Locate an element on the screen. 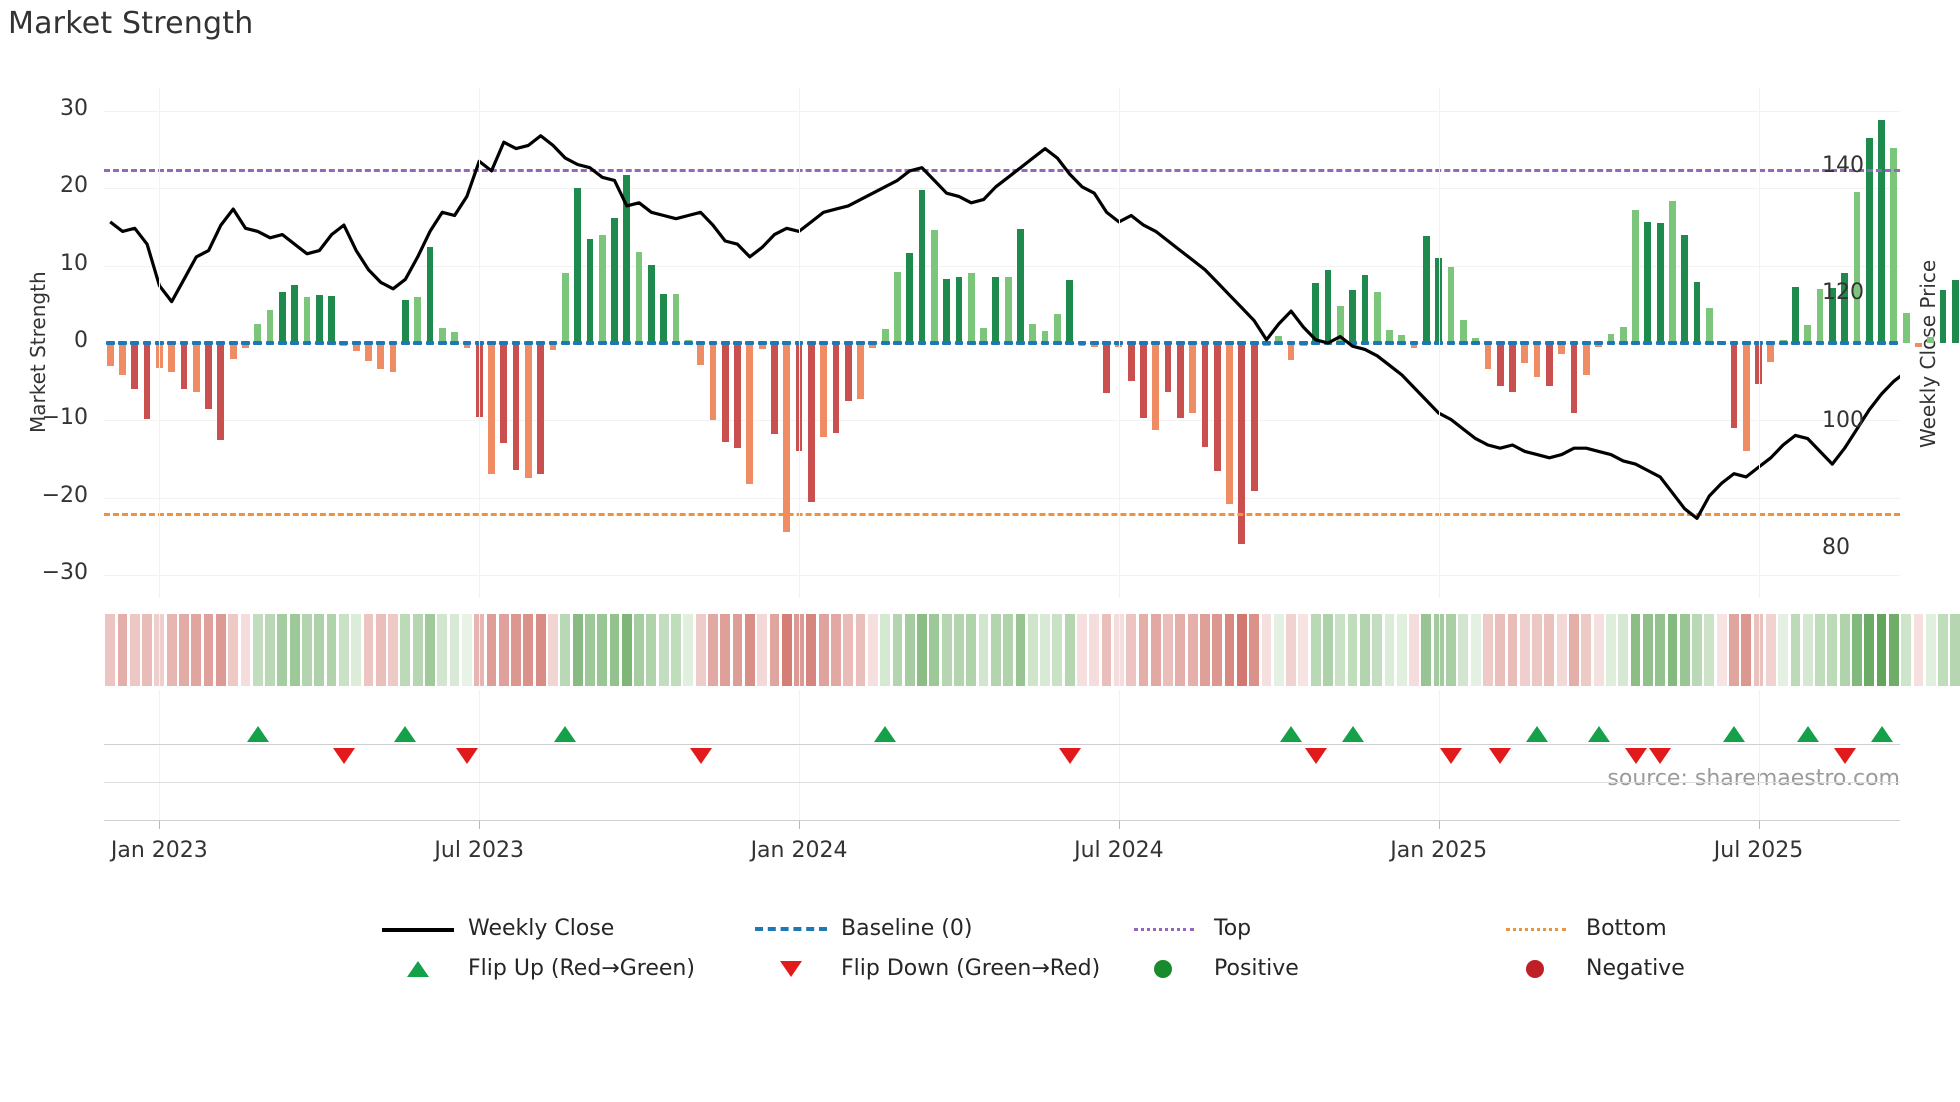 The image size is (1960, 1102). legend-flip-up: Flip Up (Red→Green) is located at coordinates (538, 968).